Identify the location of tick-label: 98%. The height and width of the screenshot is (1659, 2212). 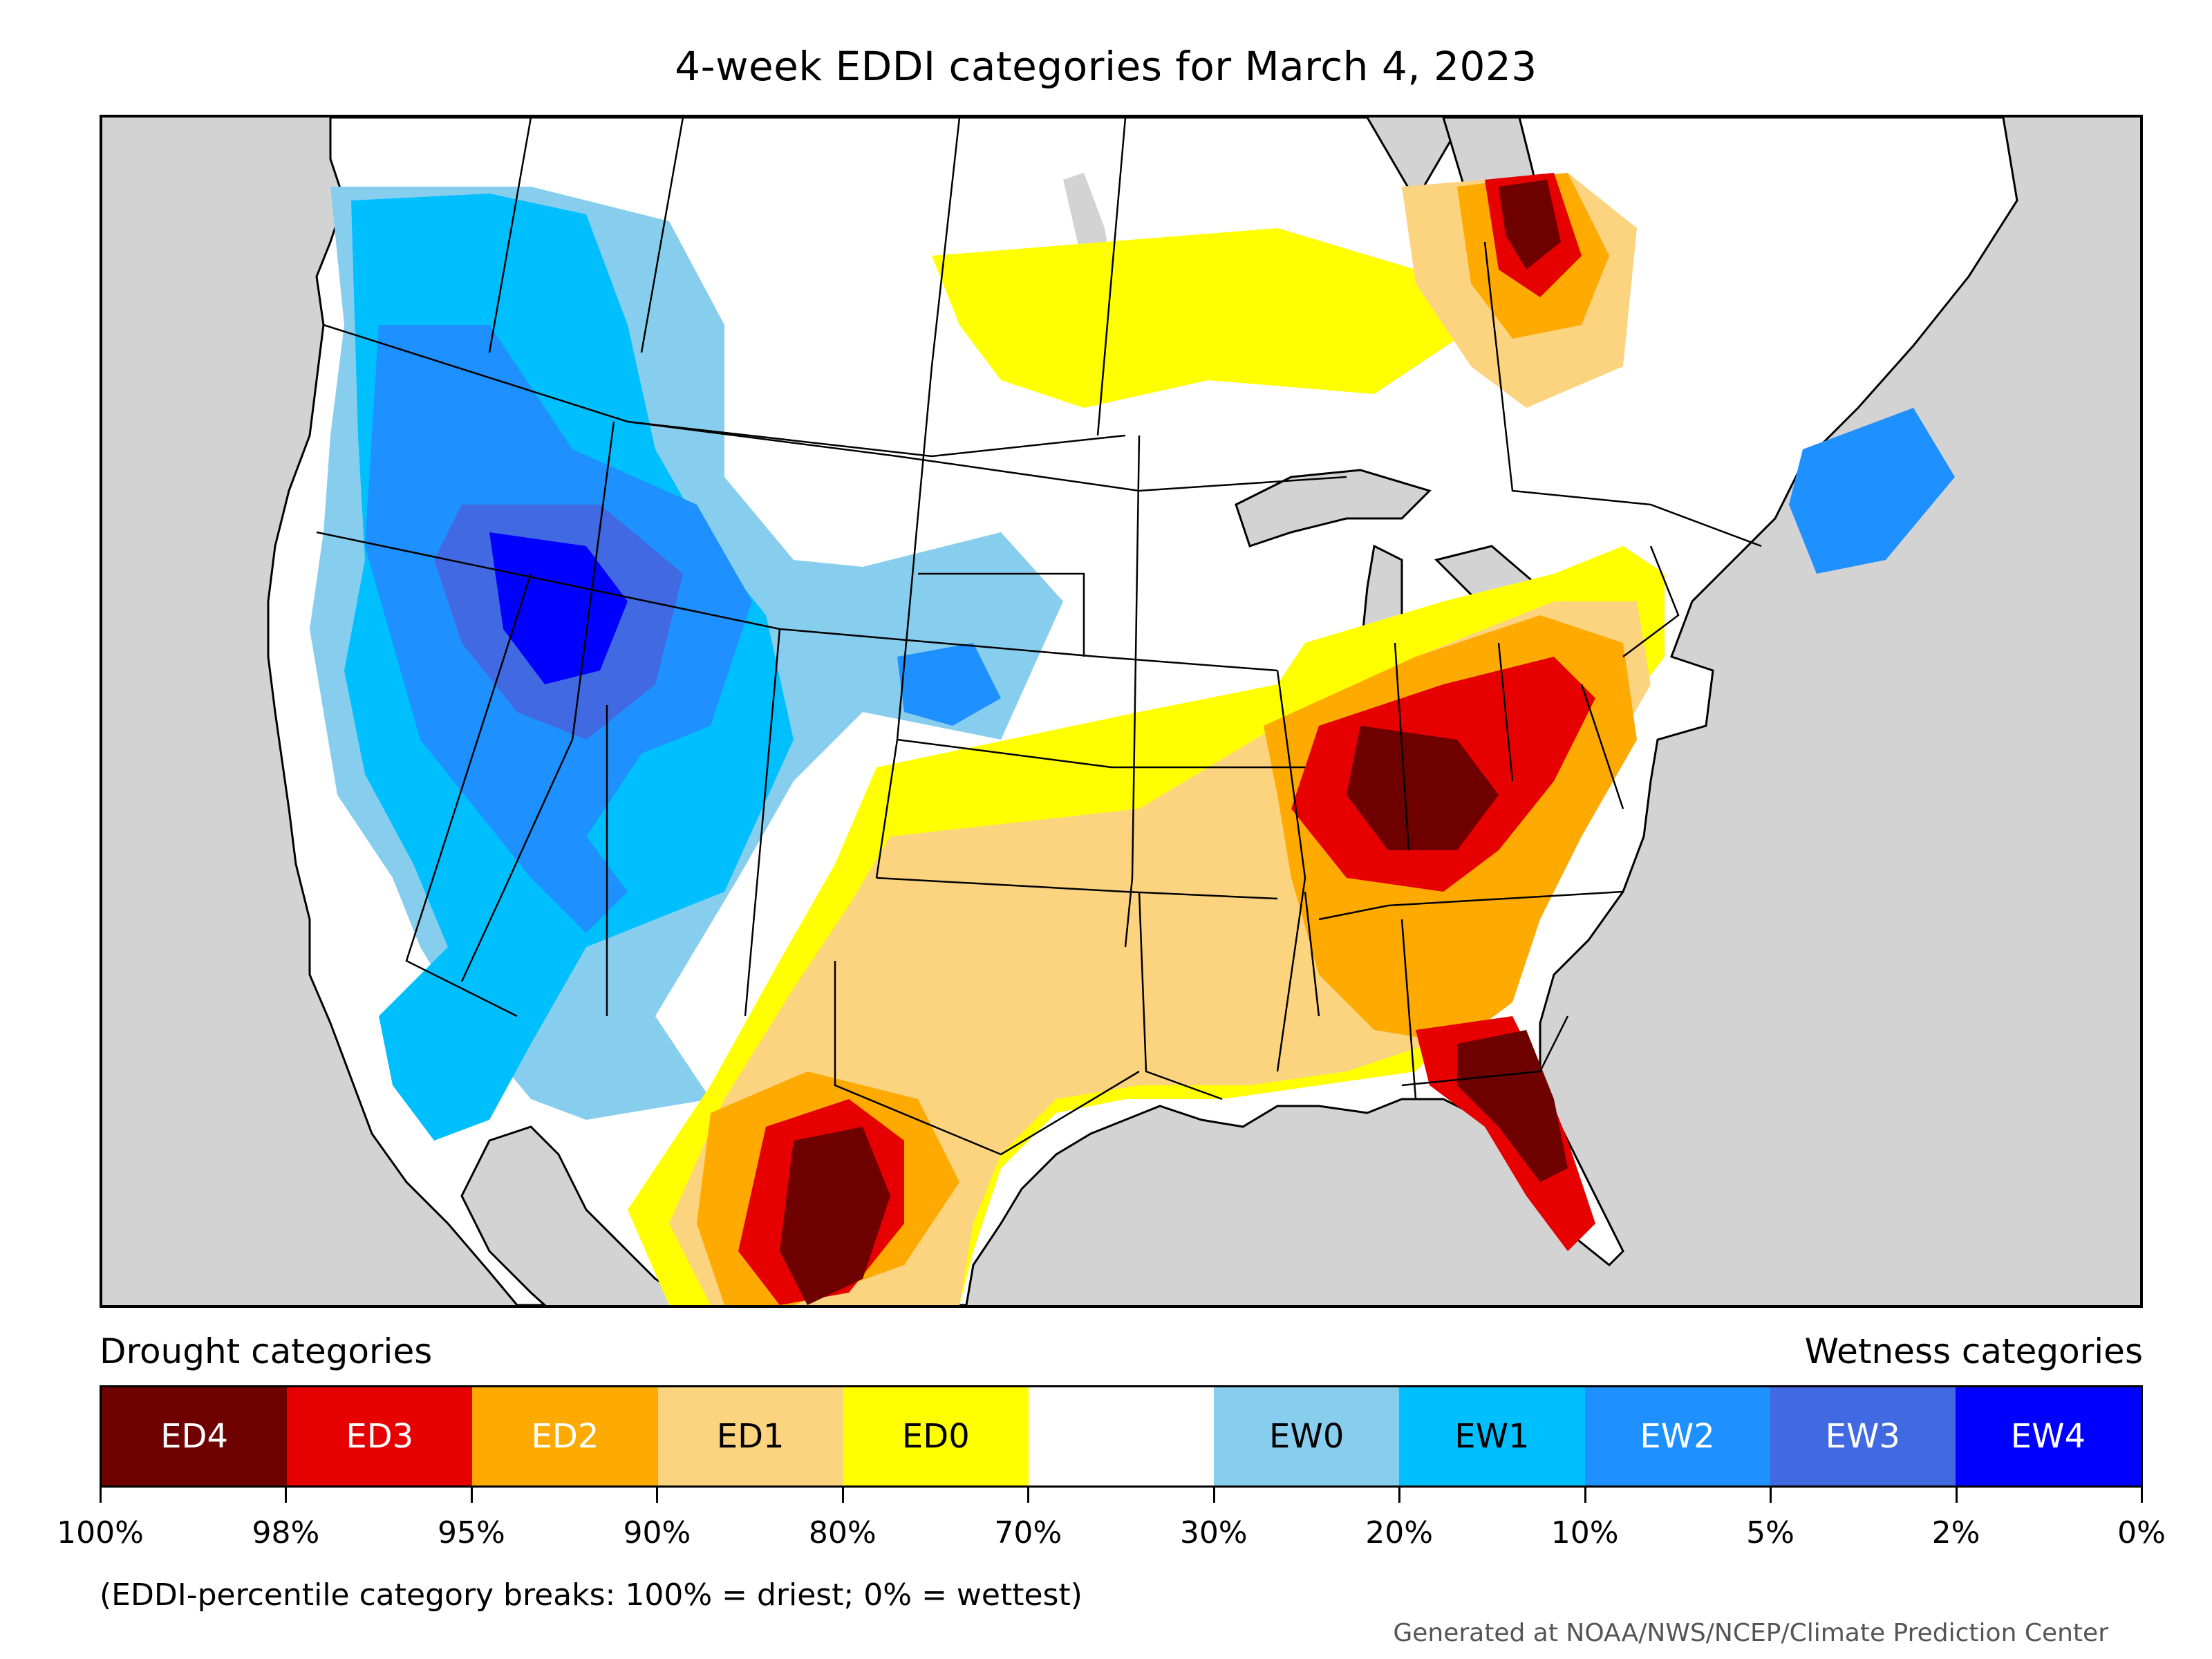
(286, 1532).